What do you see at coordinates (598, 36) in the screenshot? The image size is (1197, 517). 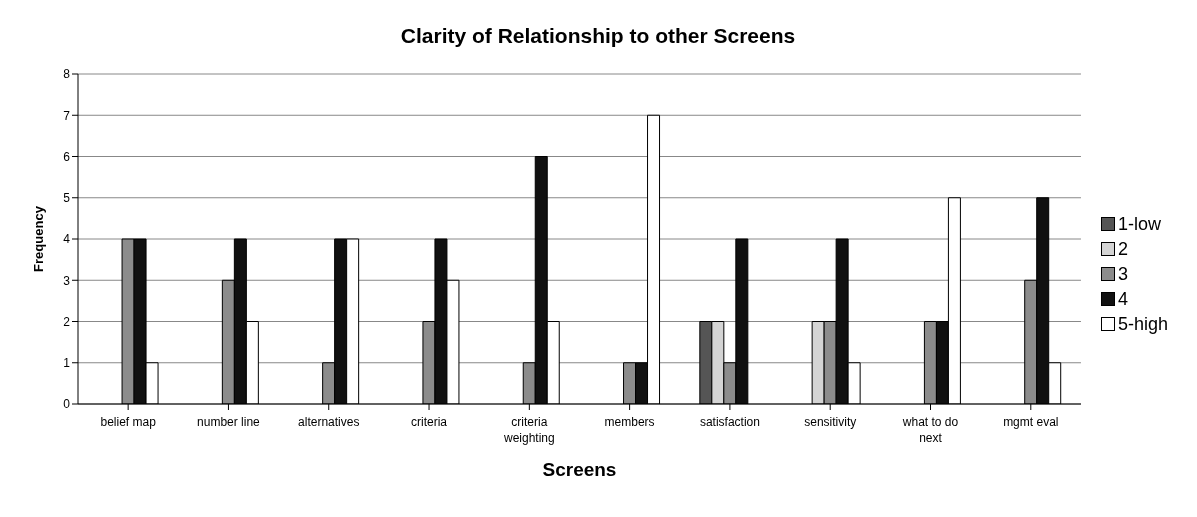 I see `chart-title: Clarity of Relationship to other Screens` at bounding box center [598, 36].